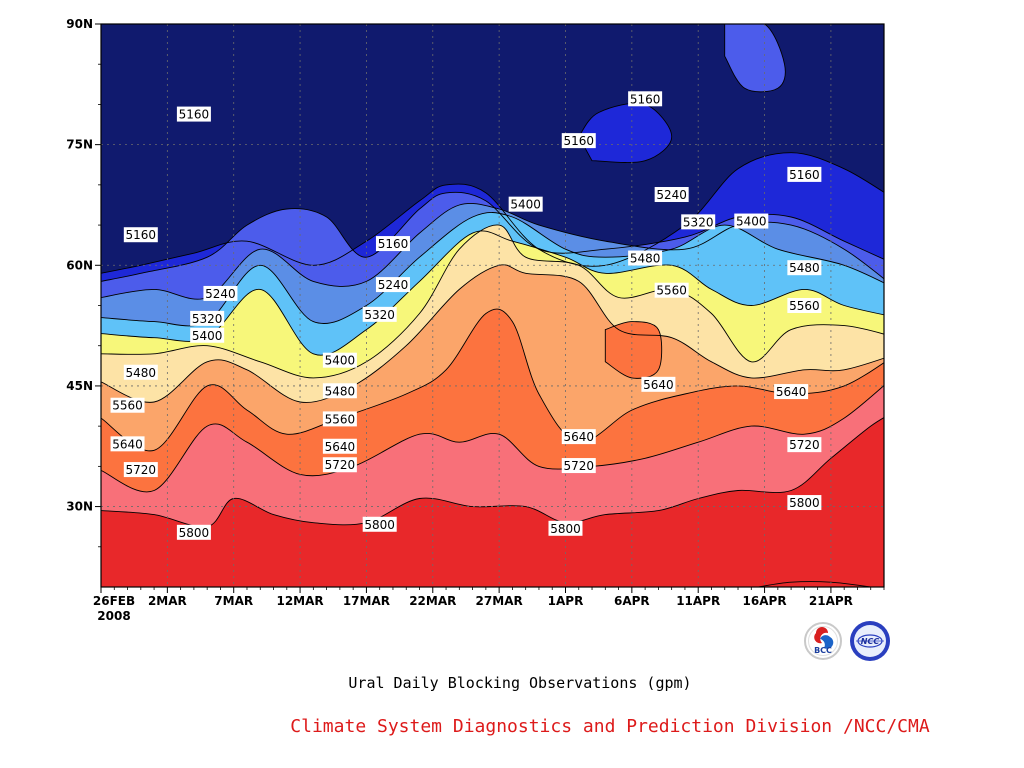 The image size is (1024, 768). Describe the element at coordinates (432, 601) in the screenshot. I see `x-tick-label: 22MAR` at that location.